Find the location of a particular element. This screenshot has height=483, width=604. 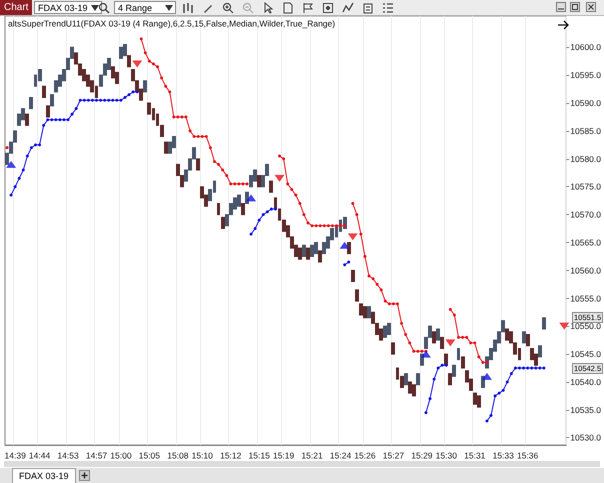

y-tick-label: 10575.0 is located at coordinates (586, 187).